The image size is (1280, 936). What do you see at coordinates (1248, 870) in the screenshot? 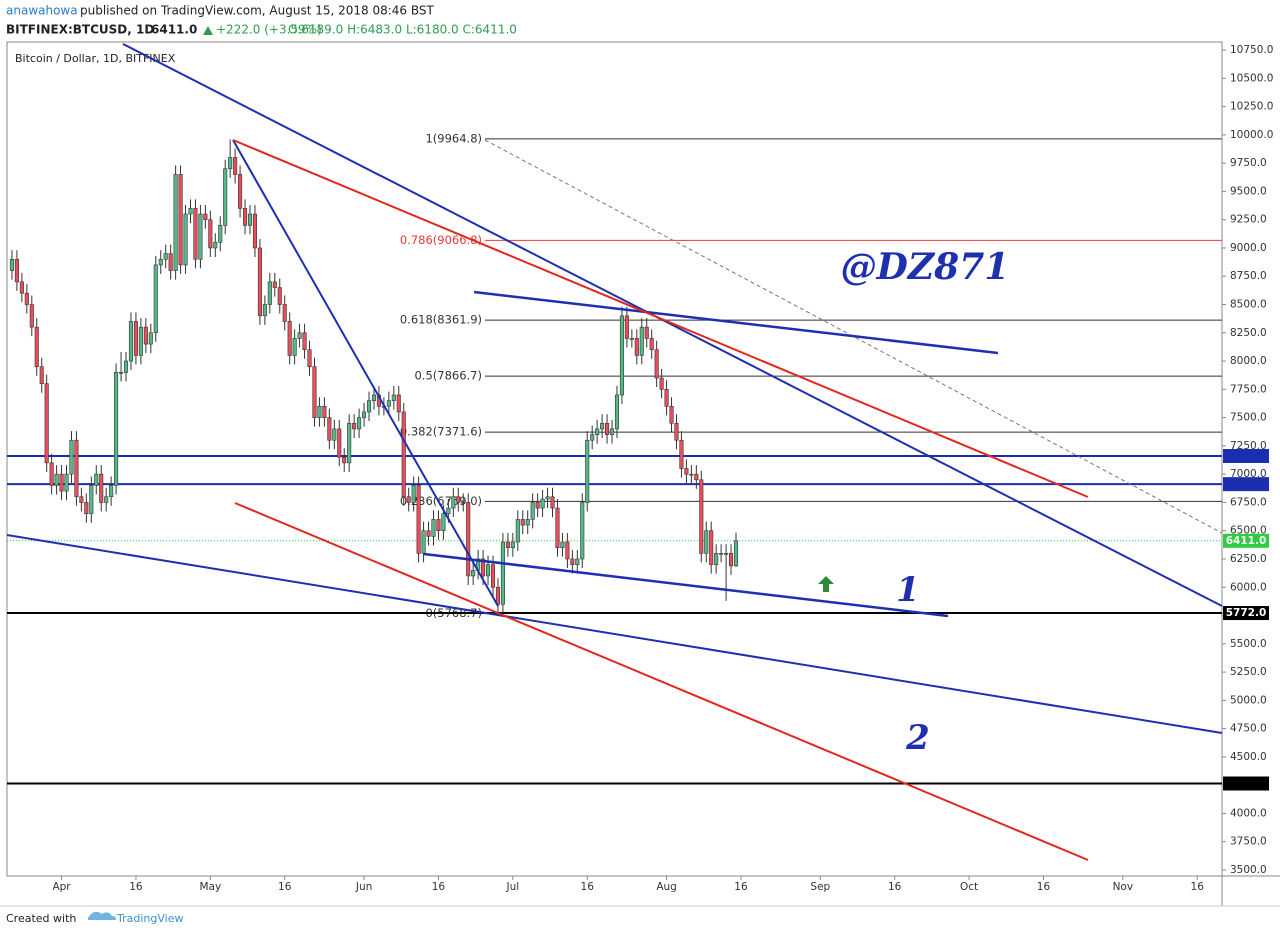
I see `y-tick-label: 3500.0` at bounding box center [1248, 870].